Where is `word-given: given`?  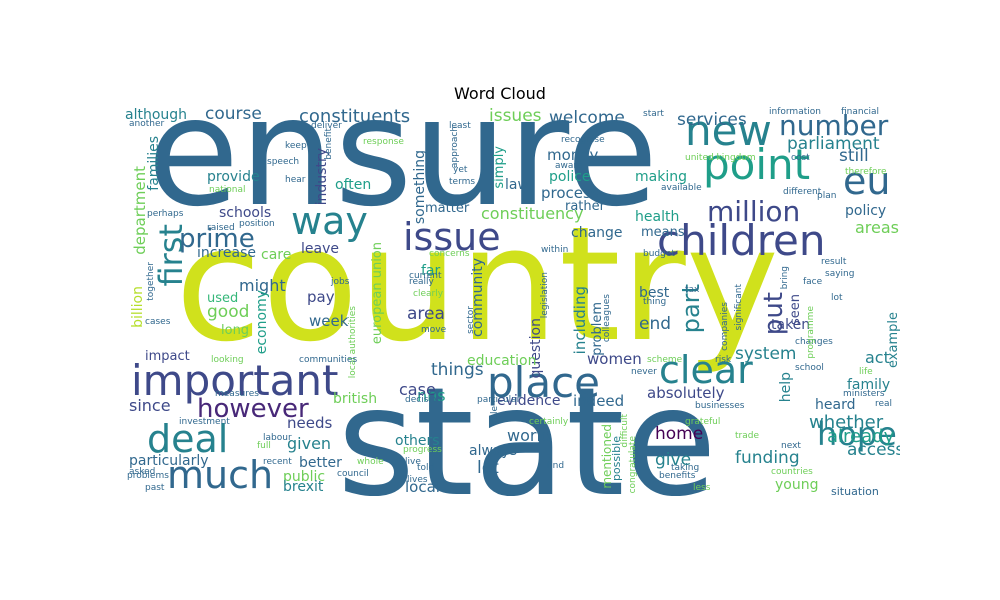
word-given: given is located at coordinates (309, 443).